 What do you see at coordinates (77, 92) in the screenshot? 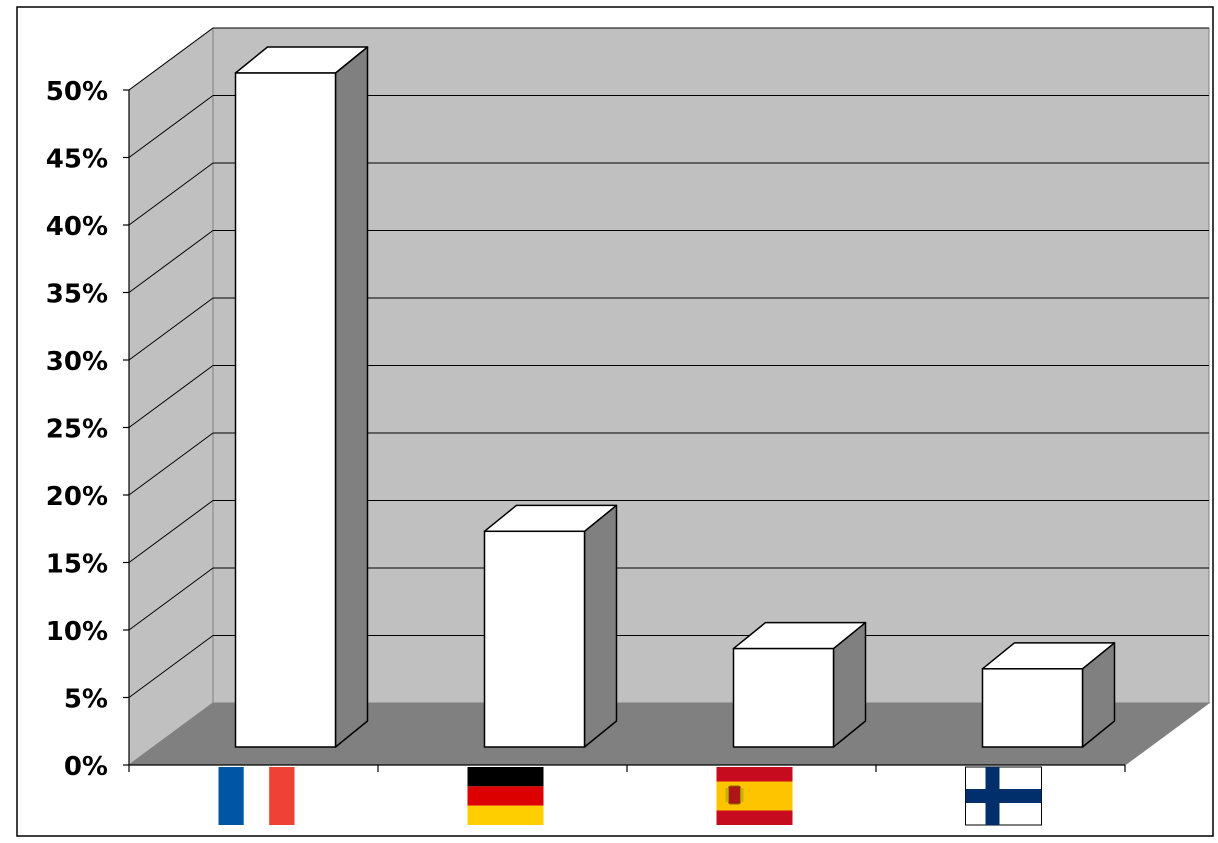
I see `y-tick-label: 50%` at bounding box center [77, 92].